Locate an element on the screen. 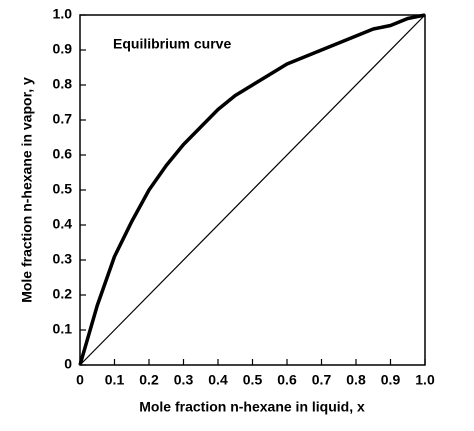 The width and height of the screenshot is (474, 431). x-tick-label: 0.8 is located at coordinates (356, 380).